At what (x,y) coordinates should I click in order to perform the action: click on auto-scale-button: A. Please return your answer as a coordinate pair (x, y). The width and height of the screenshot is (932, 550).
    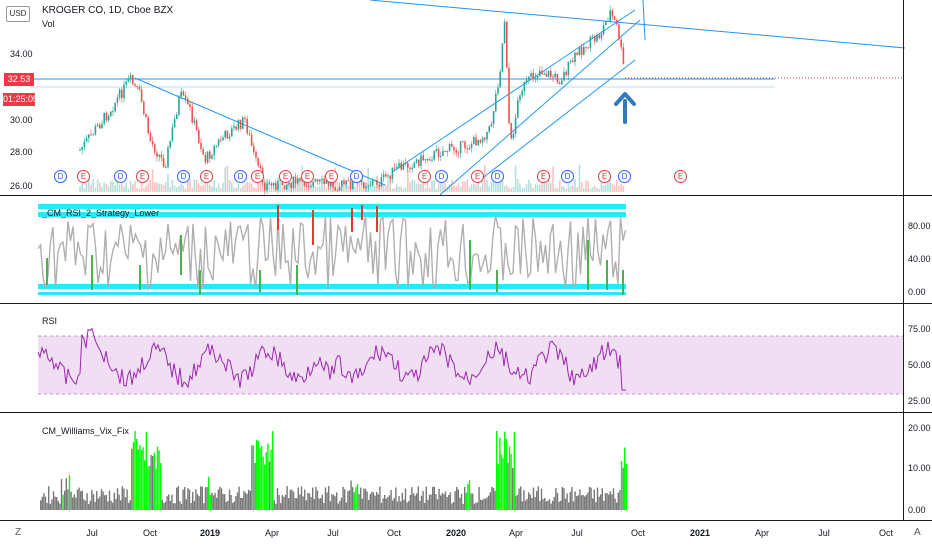
    Looking at the image, I should click on (917, 532).